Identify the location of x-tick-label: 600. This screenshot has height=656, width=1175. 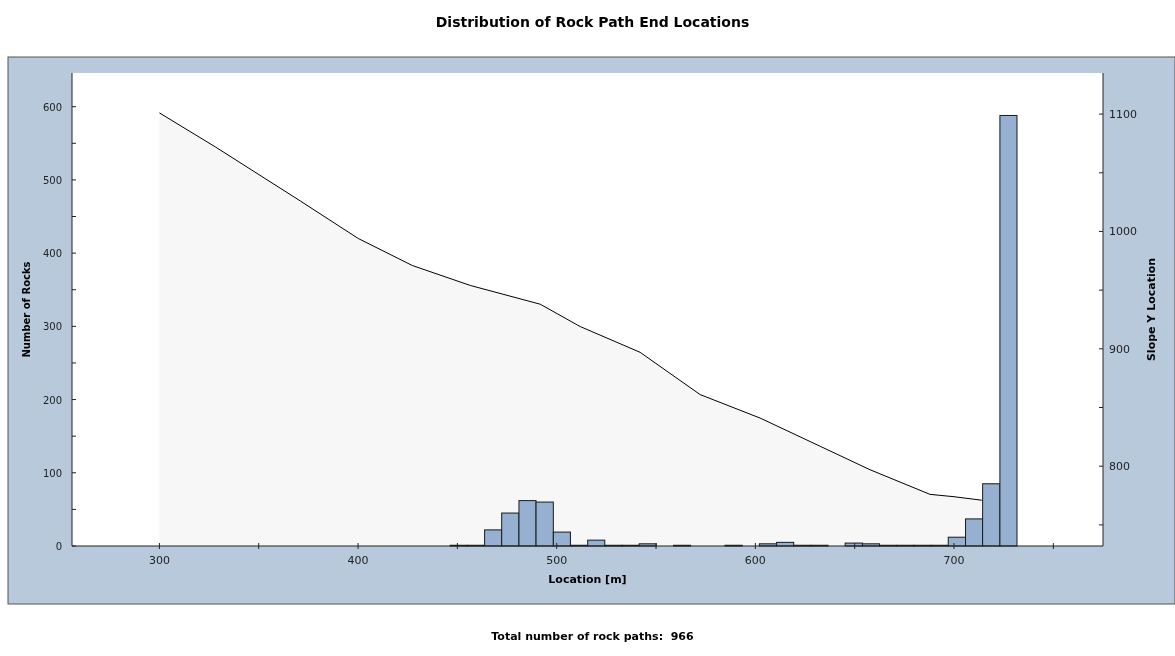
(755, 560).